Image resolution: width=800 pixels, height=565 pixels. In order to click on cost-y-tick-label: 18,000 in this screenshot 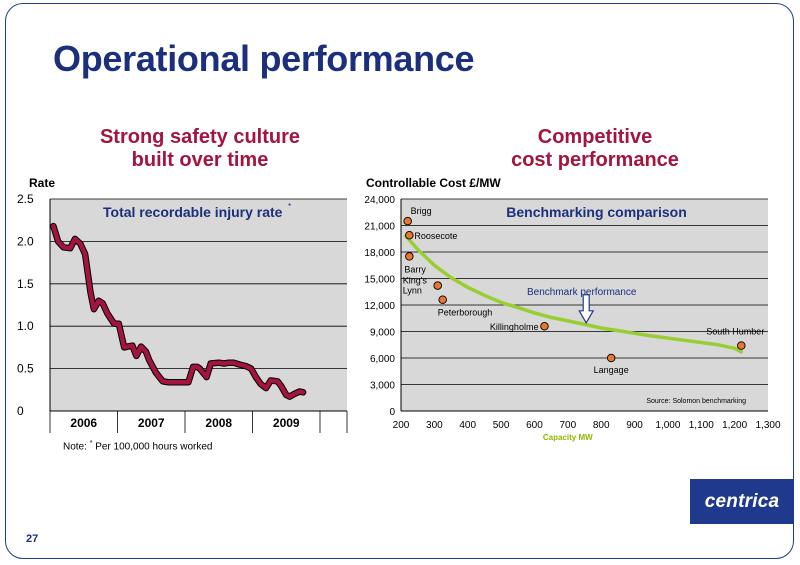, I will do `click(379, 253)`.